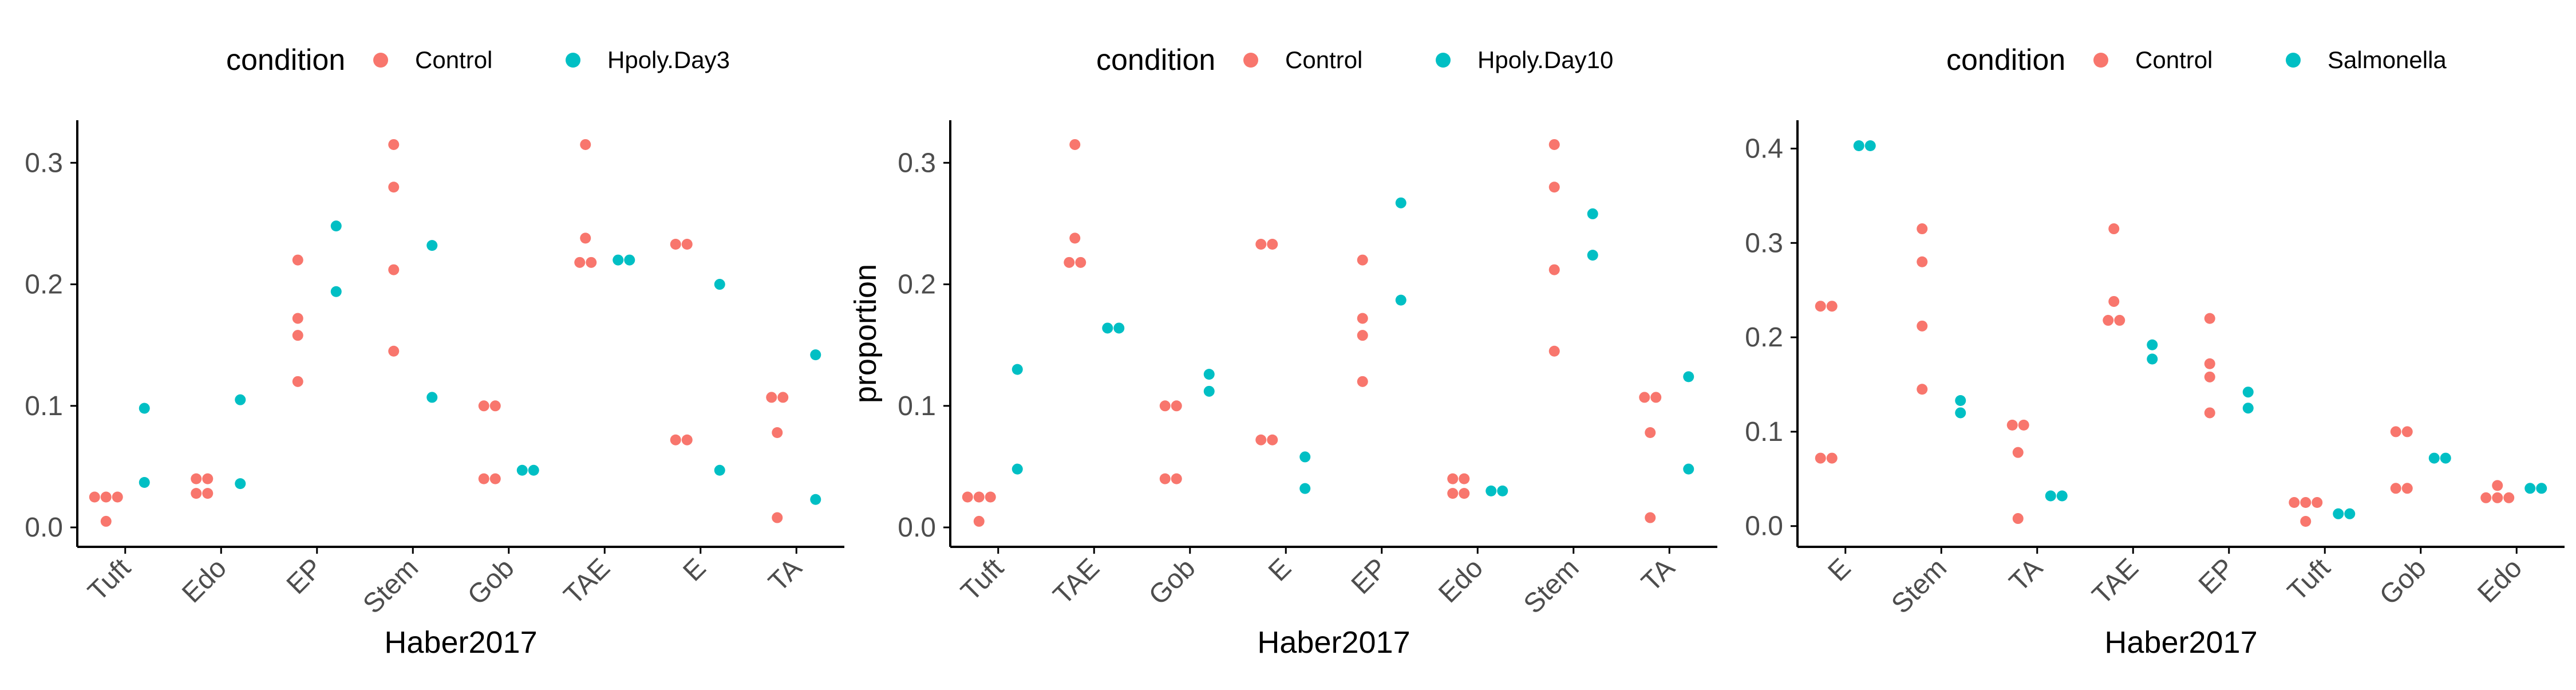 The height and width of the screenshot is (690, 2576). Describe the element at coordinates (1688, 469) in the screenshot. I see `data-point-hpoly-day10-ta` at that location.